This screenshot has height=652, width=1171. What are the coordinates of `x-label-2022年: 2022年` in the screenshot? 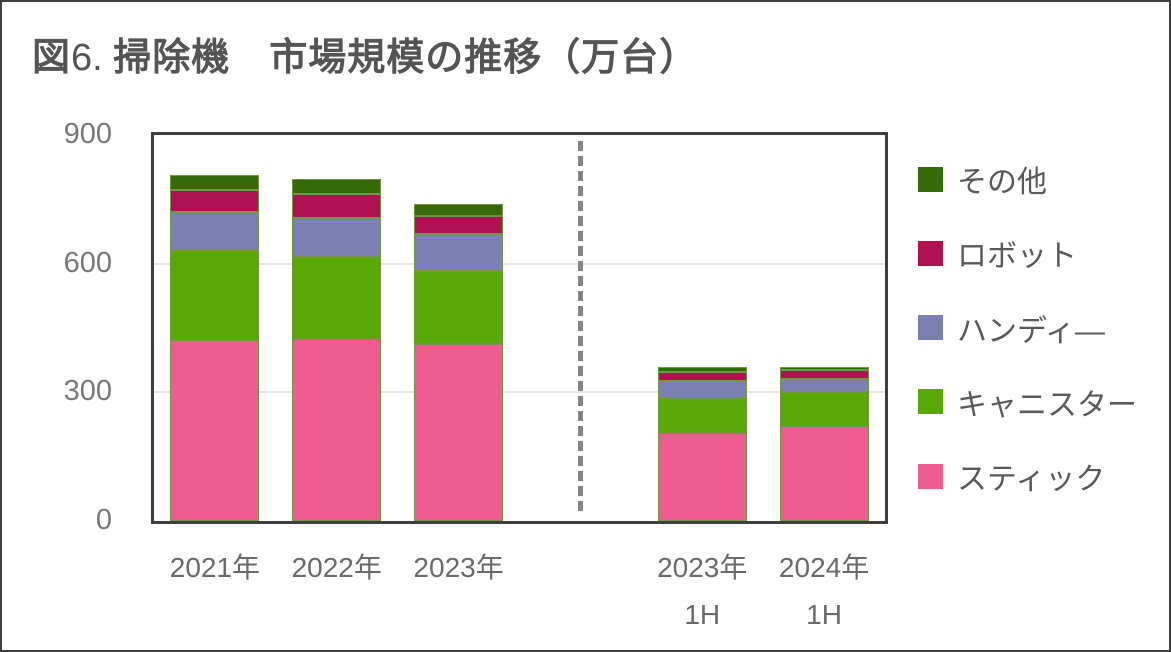 It's located at (337, 568).